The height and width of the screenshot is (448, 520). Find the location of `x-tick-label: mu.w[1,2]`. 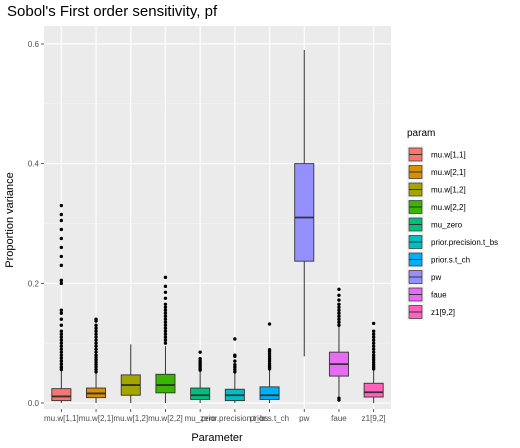

x-tick-label: mu.w[1,2] is located at coordinates (130, 418).